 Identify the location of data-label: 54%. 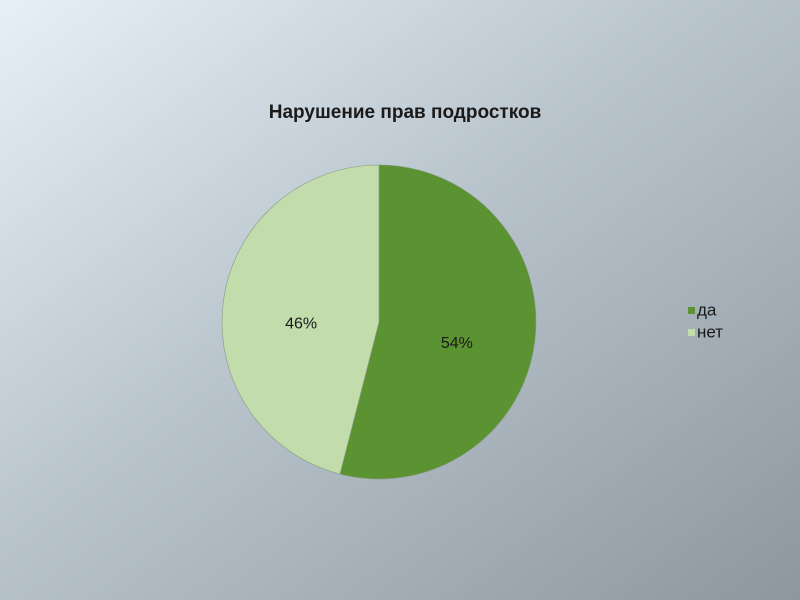
(457, 343).